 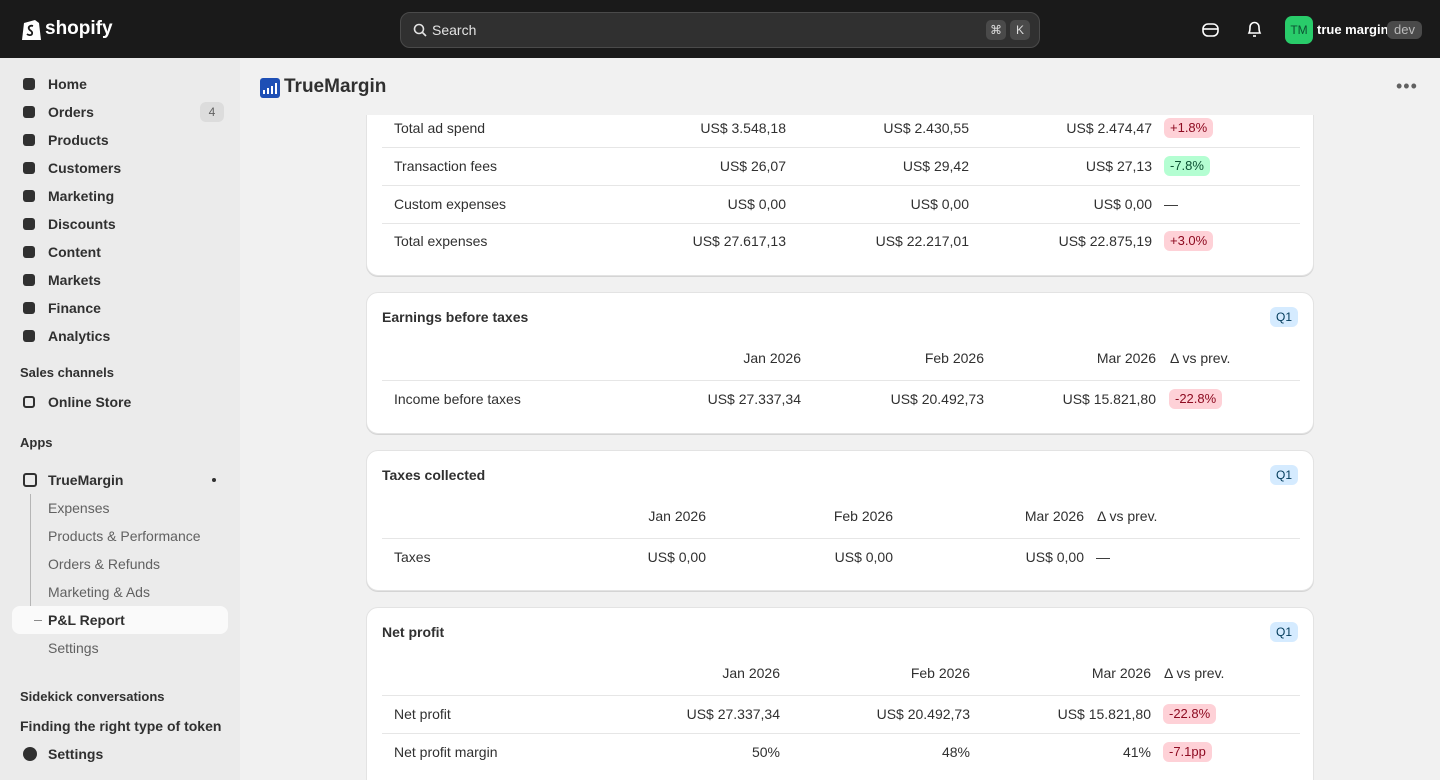 I want to click on row-value: US$ 29,42, so click(x=935, y=166).